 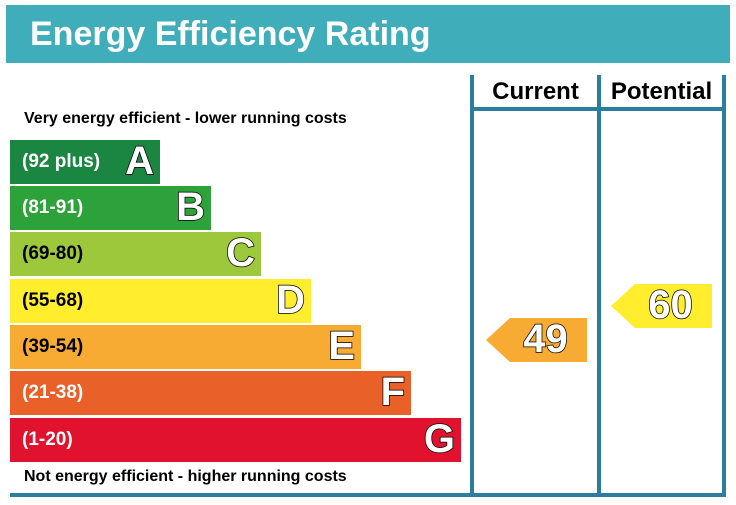 What do you see at coordinates (671, 305) in the screenshot?
I see `potential-rating-value: 60` at bounding box center [671, 305].